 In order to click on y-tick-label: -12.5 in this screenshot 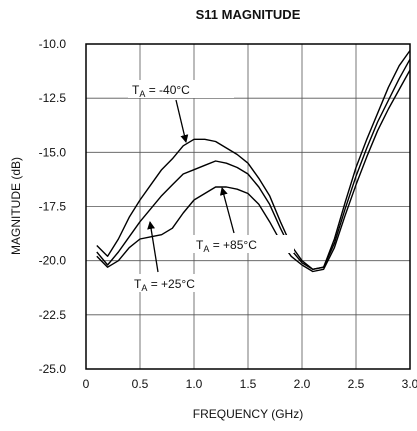, I will do `click(53, 98)`.